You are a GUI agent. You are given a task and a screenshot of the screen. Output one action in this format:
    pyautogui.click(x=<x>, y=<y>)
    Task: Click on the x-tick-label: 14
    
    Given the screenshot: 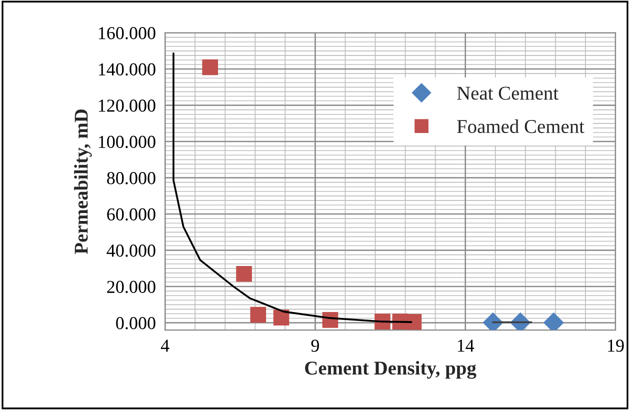 What is the action you would take?
    pyautogui.click(x=466, y=346)
    